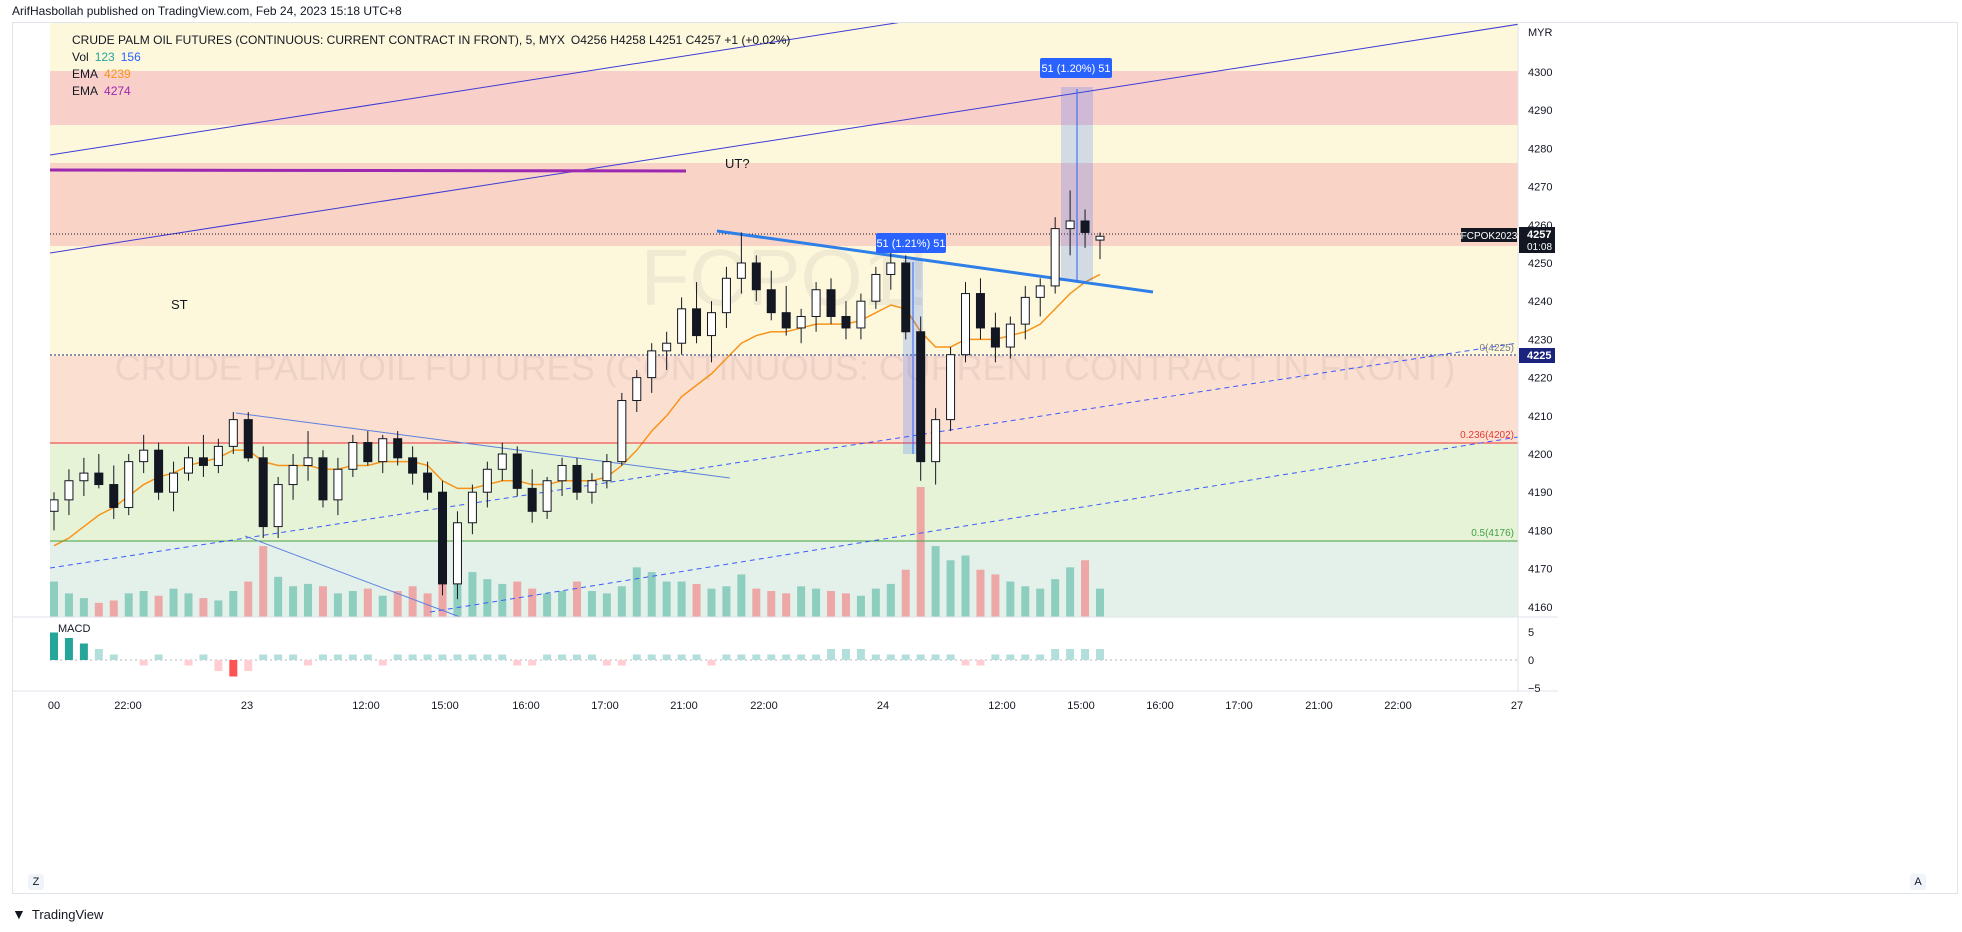  What do you see at coordinates (1531, 661) in the screenshot?
I see `macd-tick: 0` at bounding box center [1531, 661].